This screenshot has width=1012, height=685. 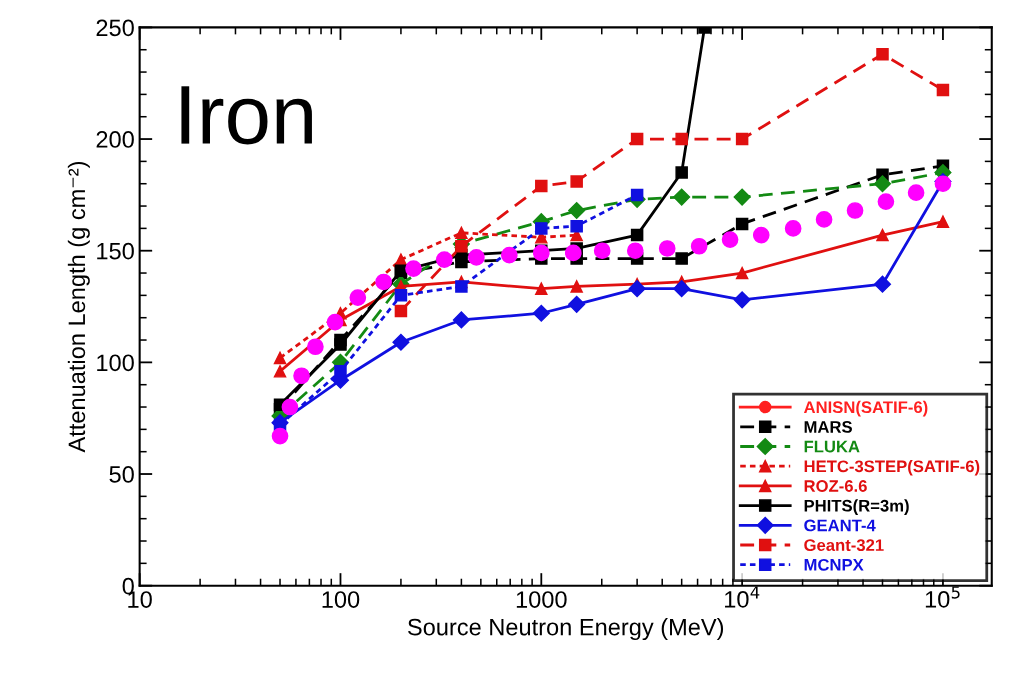 I want to click on legend-label: GEANT-4, so click(x=840, y=525).